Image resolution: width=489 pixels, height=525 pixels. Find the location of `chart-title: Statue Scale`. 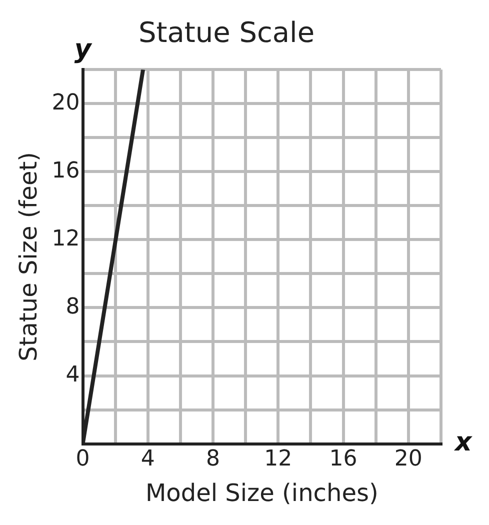

chart-title: Statue Scale is located at coordinates (226, 33).